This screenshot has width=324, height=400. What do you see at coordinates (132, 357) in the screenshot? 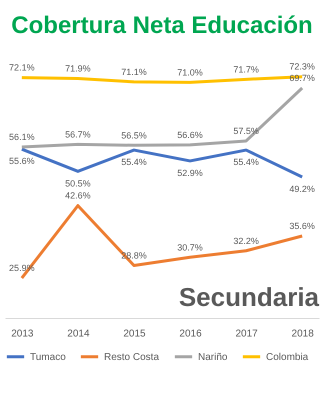
I see `legend-label: Resto Costa` at bounding box center [132, 357].